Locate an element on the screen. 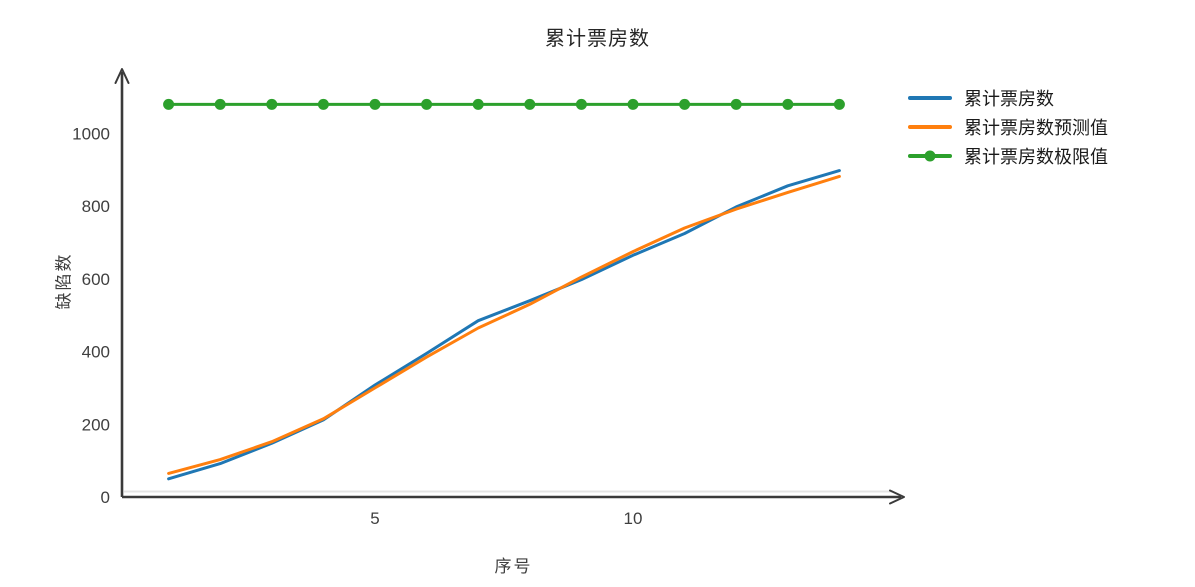  y-axis-label: 缺陷数 is located at coordinates (64, 281).